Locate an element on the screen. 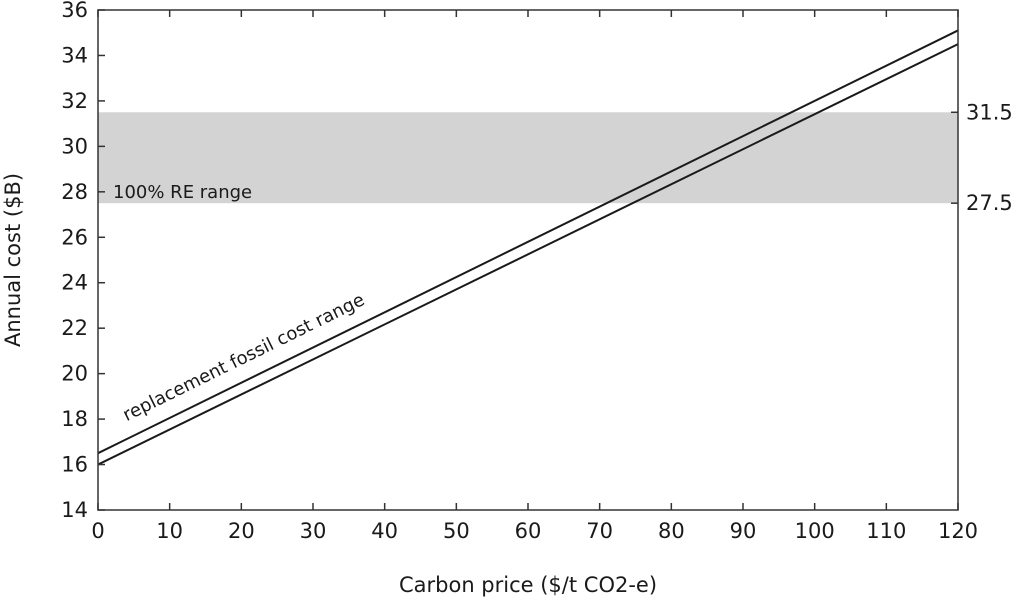 This screenshot has height=600, width=1024. x-axis-title: Carbon price ($/t CO2-e) is located at coordinates (528, 585).